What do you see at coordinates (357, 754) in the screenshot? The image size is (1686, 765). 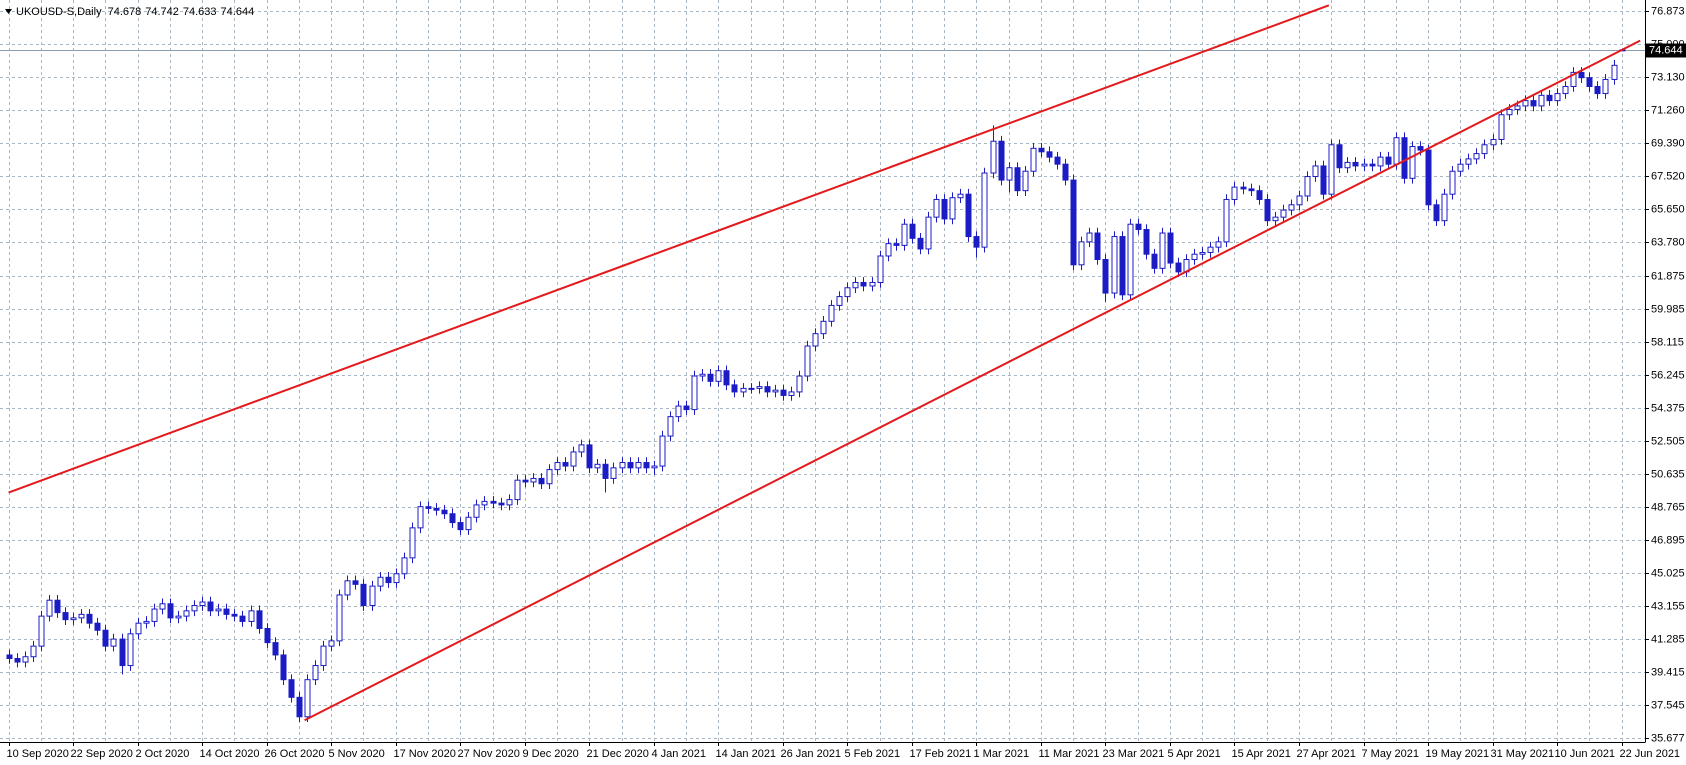 I see `x-tick-label: 5 Nov 2020` at bounding box center [357, 754].